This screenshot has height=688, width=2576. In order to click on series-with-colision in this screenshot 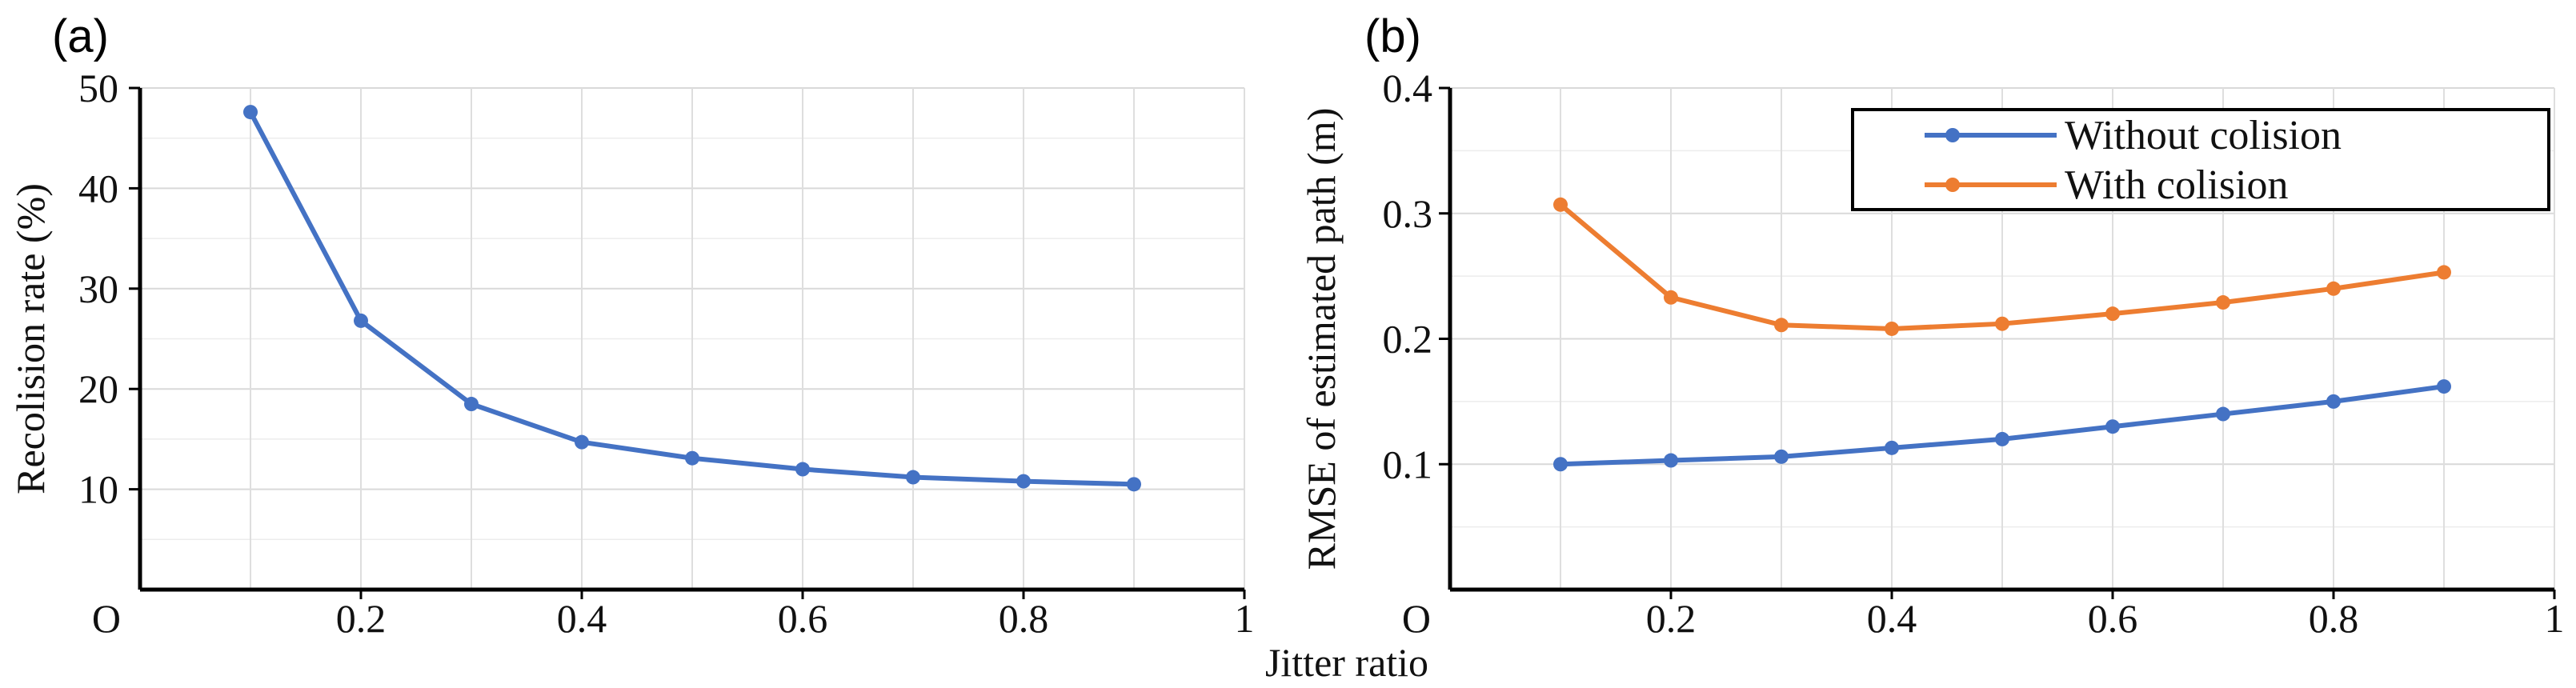, I will do `click(2002, 266)`.